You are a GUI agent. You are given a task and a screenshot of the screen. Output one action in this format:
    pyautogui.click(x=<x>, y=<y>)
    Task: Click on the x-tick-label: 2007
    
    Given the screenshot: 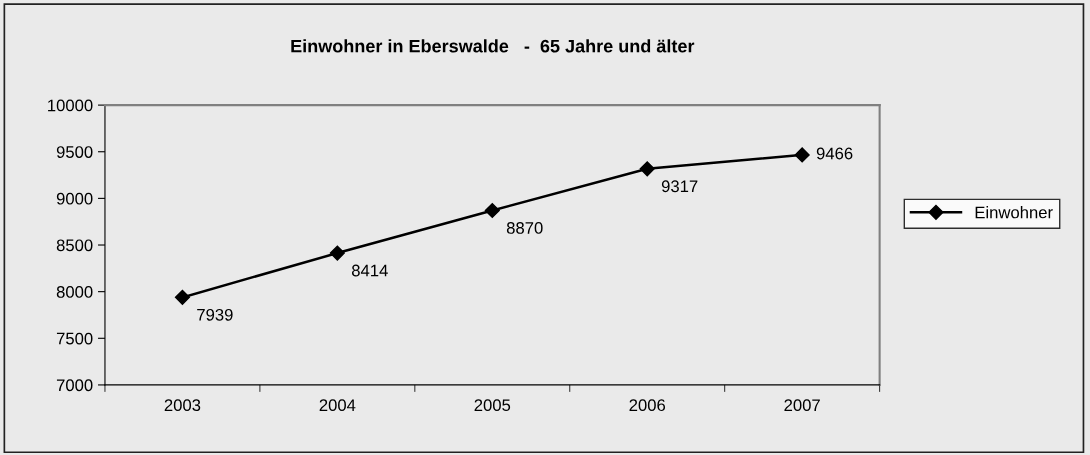 What is the action you would take?
    pyautogui.click(x=802, y=405)
    